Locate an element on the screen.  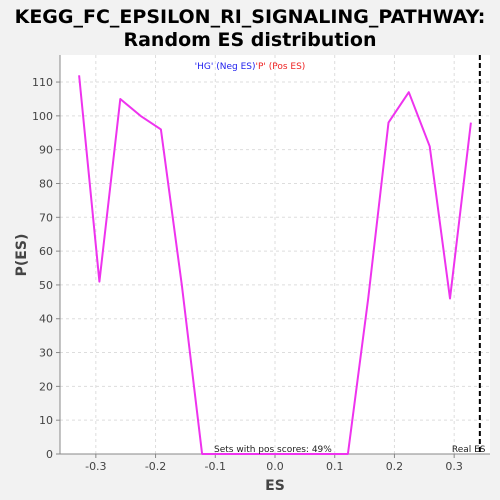
x-tick-label: -0.2 is located at coordinates (155, 466).